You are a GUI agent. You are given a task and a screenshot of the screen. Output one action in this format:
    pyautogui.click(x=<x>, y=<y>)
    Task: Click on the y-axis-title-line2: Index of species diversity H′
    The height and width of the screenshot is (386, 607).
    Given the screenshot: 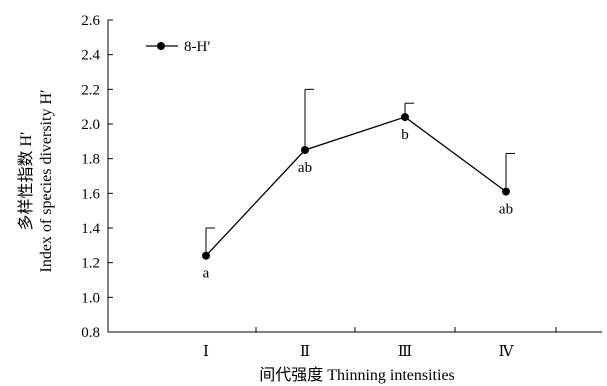 What is the action you would take?
    pyautogui.click(x=46, y=180)
    